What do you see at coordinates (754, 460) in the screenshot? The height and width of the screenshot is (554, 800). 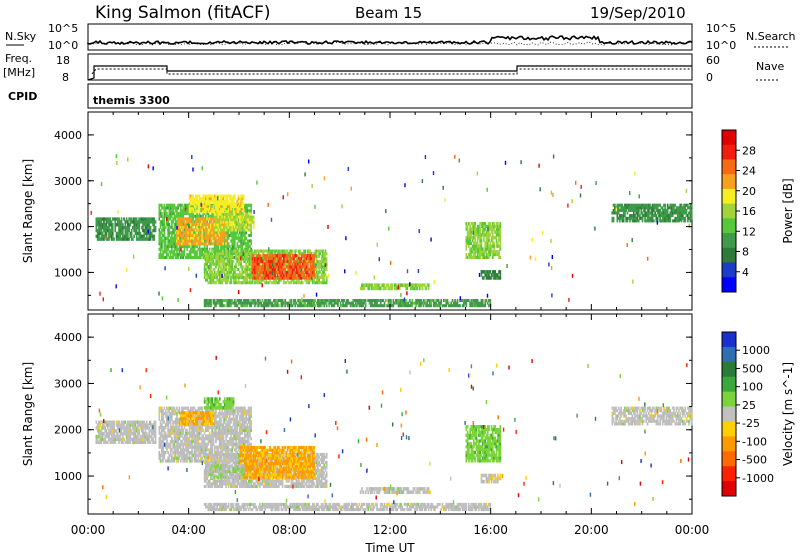 I see `colorbar-tick-label: -500` at bounding box center [754, 460].